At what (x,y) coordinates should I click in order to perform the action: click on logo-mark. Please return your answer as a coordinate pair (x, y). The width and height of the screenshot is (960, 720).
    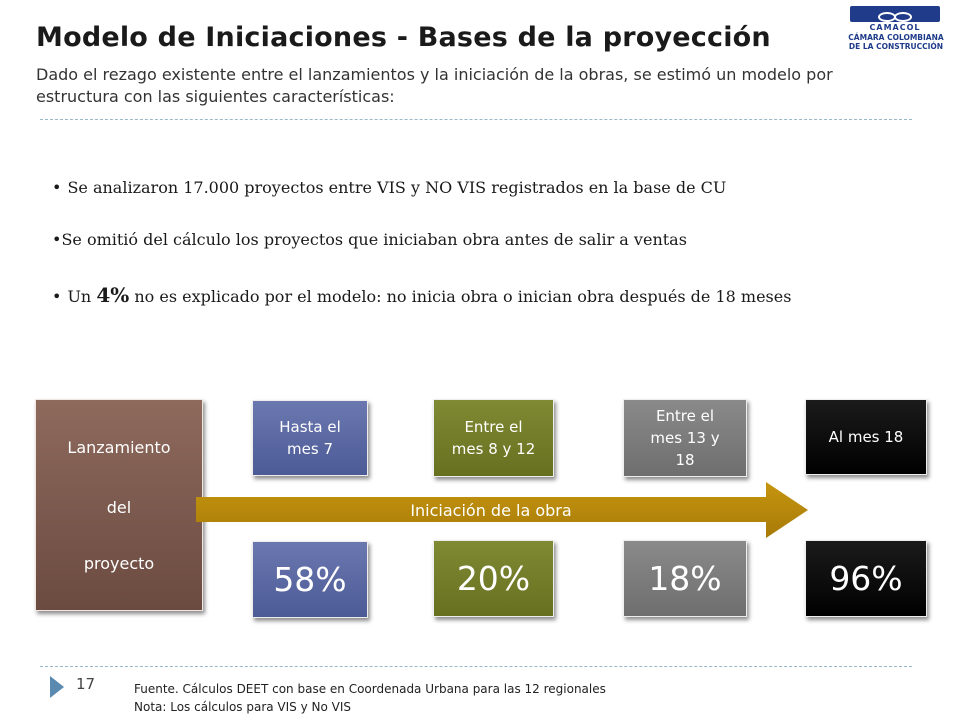
    Looking at the image, I should click on (895, 14).